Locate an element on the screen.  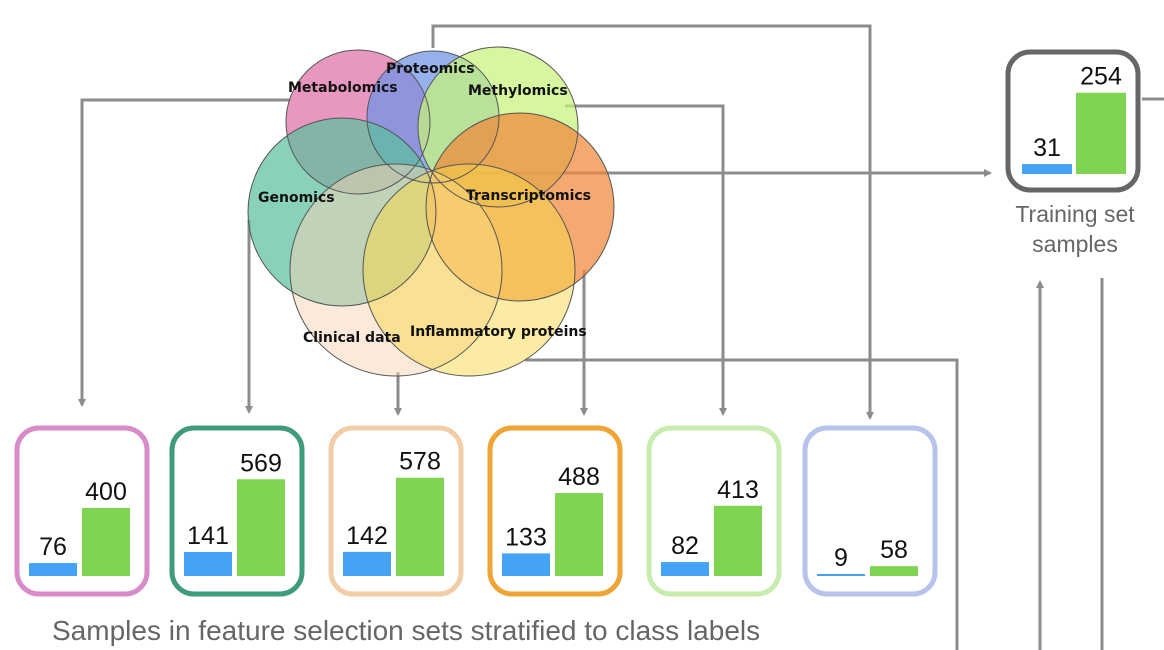
sample-box-2: 142 578 is located at coordinates (396, 511).